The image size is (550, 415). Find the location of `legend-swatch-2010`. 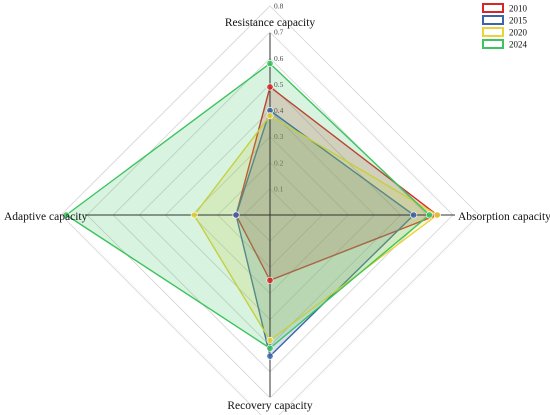

legend-swatch-2010 is located at coordinates (493, 8).